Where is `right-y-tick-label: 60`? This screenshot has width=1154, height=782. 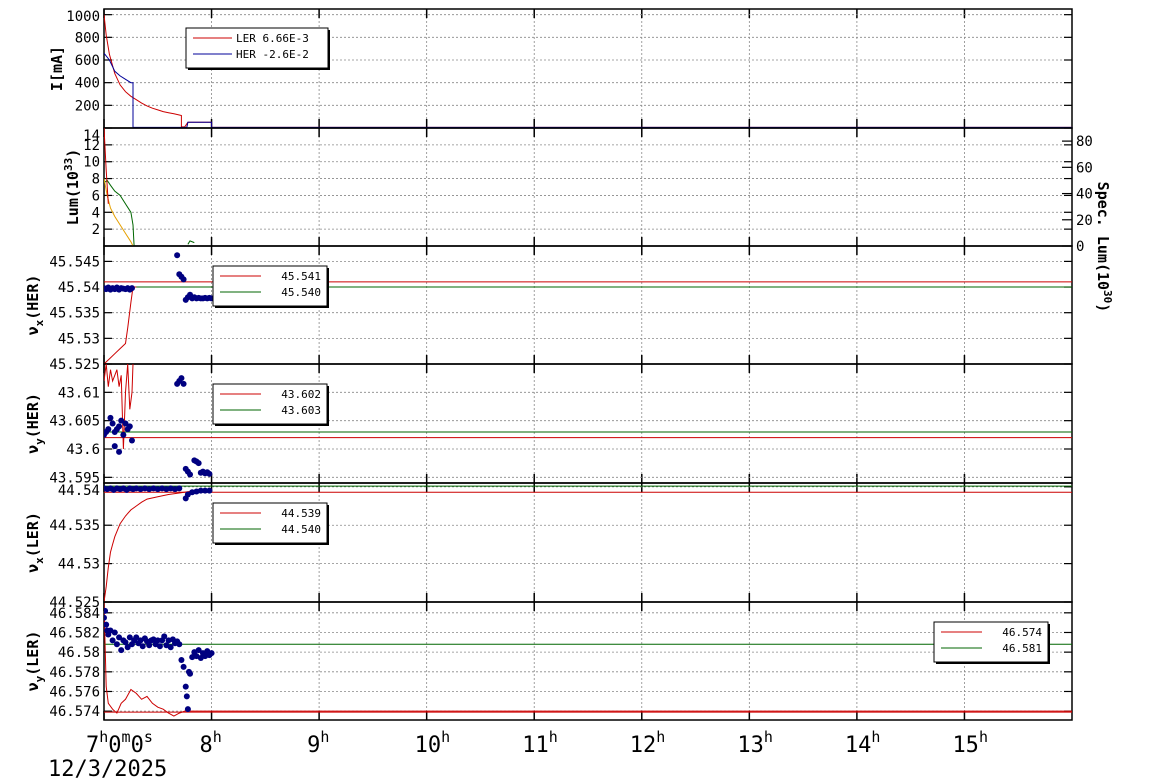
right-y-tick-label: 60 is located at coordinates (1084, 168).